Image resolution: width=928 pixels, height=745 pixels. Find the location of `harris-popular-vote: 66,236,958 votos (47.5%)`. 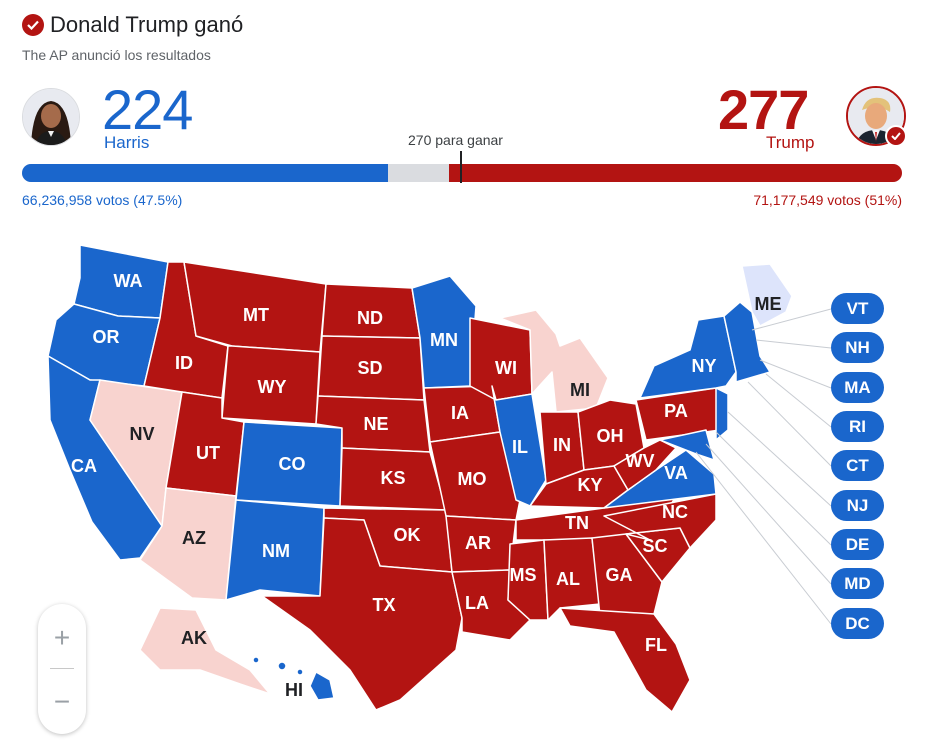

harris-popular-vote: 66,236,958 votos (47.5%) is located at coordinates (102, 200).